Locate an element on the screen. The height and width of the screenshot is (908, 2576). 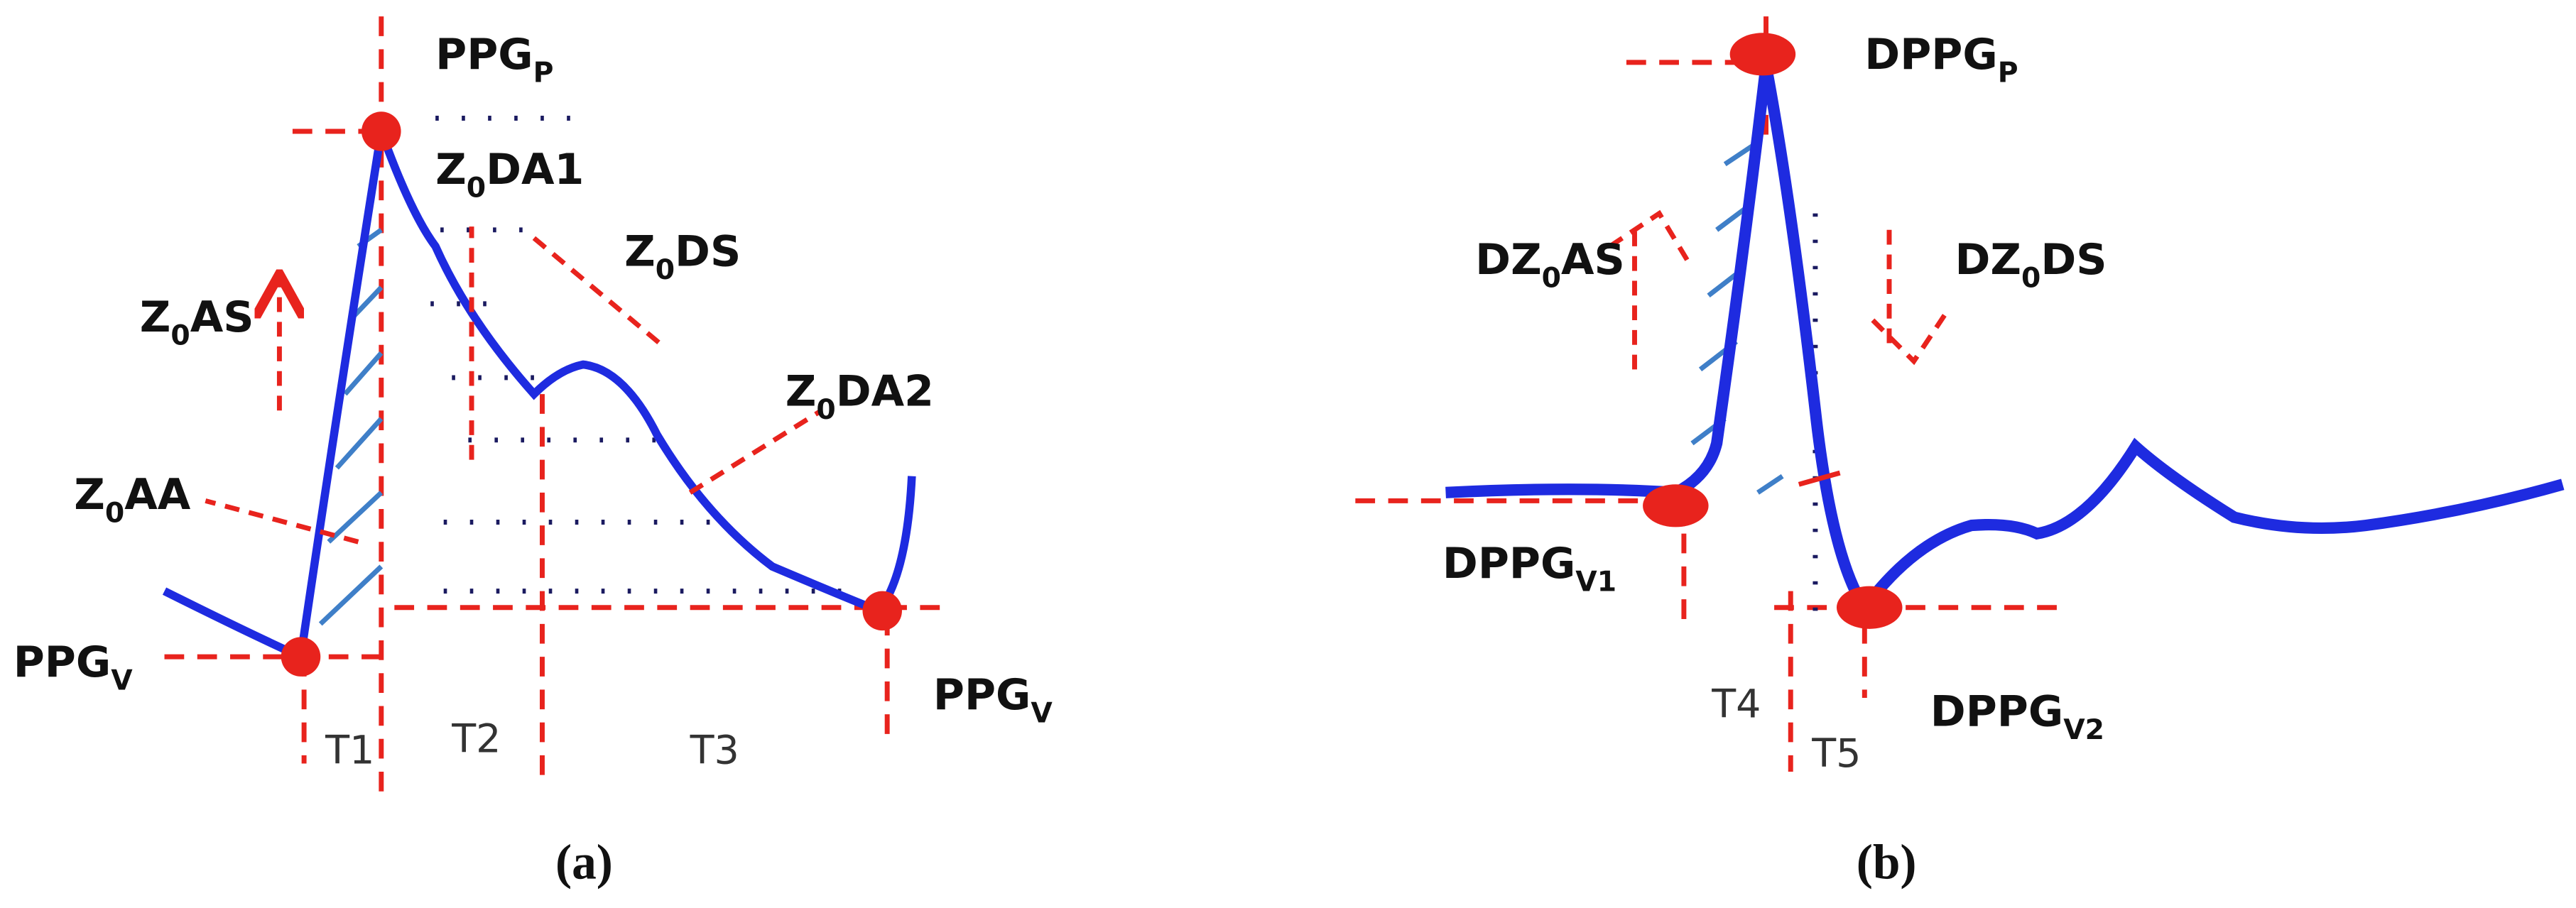
label: DZ0AS is located at coordinates (1550, 265).